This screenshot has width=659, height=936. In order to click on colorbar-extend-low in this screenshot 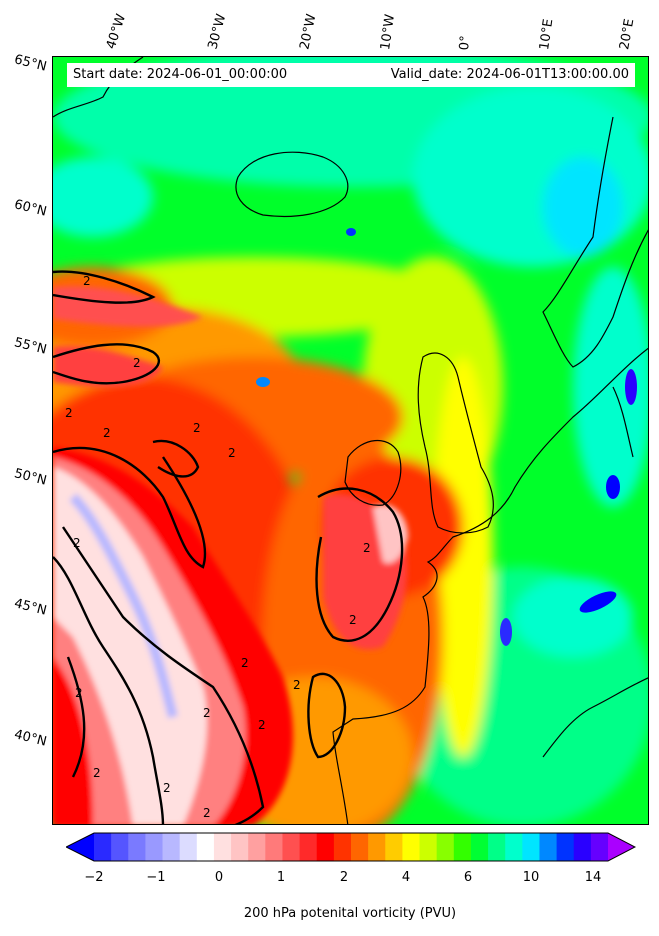, I will do `click(80, 847)`.